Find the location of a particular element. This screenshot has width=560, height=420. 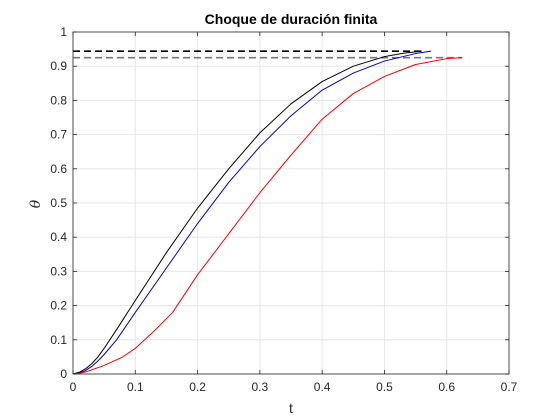

y-tick-label: 0.1 is located at coordinates (58, 340).